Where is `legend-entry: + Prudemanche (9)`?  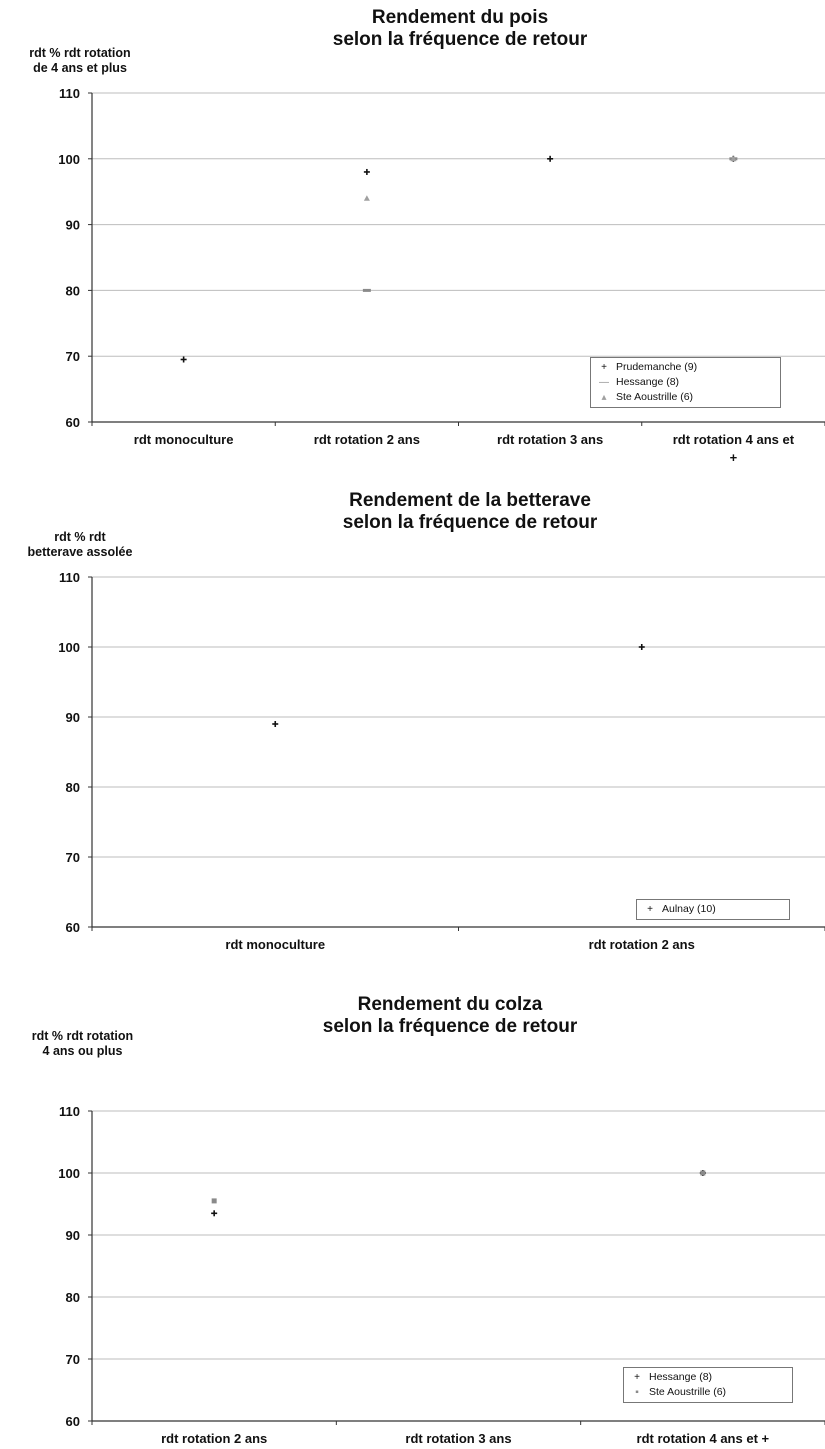
legend-entry: + Prudemanche (9) is located at coordinates (685, 367).